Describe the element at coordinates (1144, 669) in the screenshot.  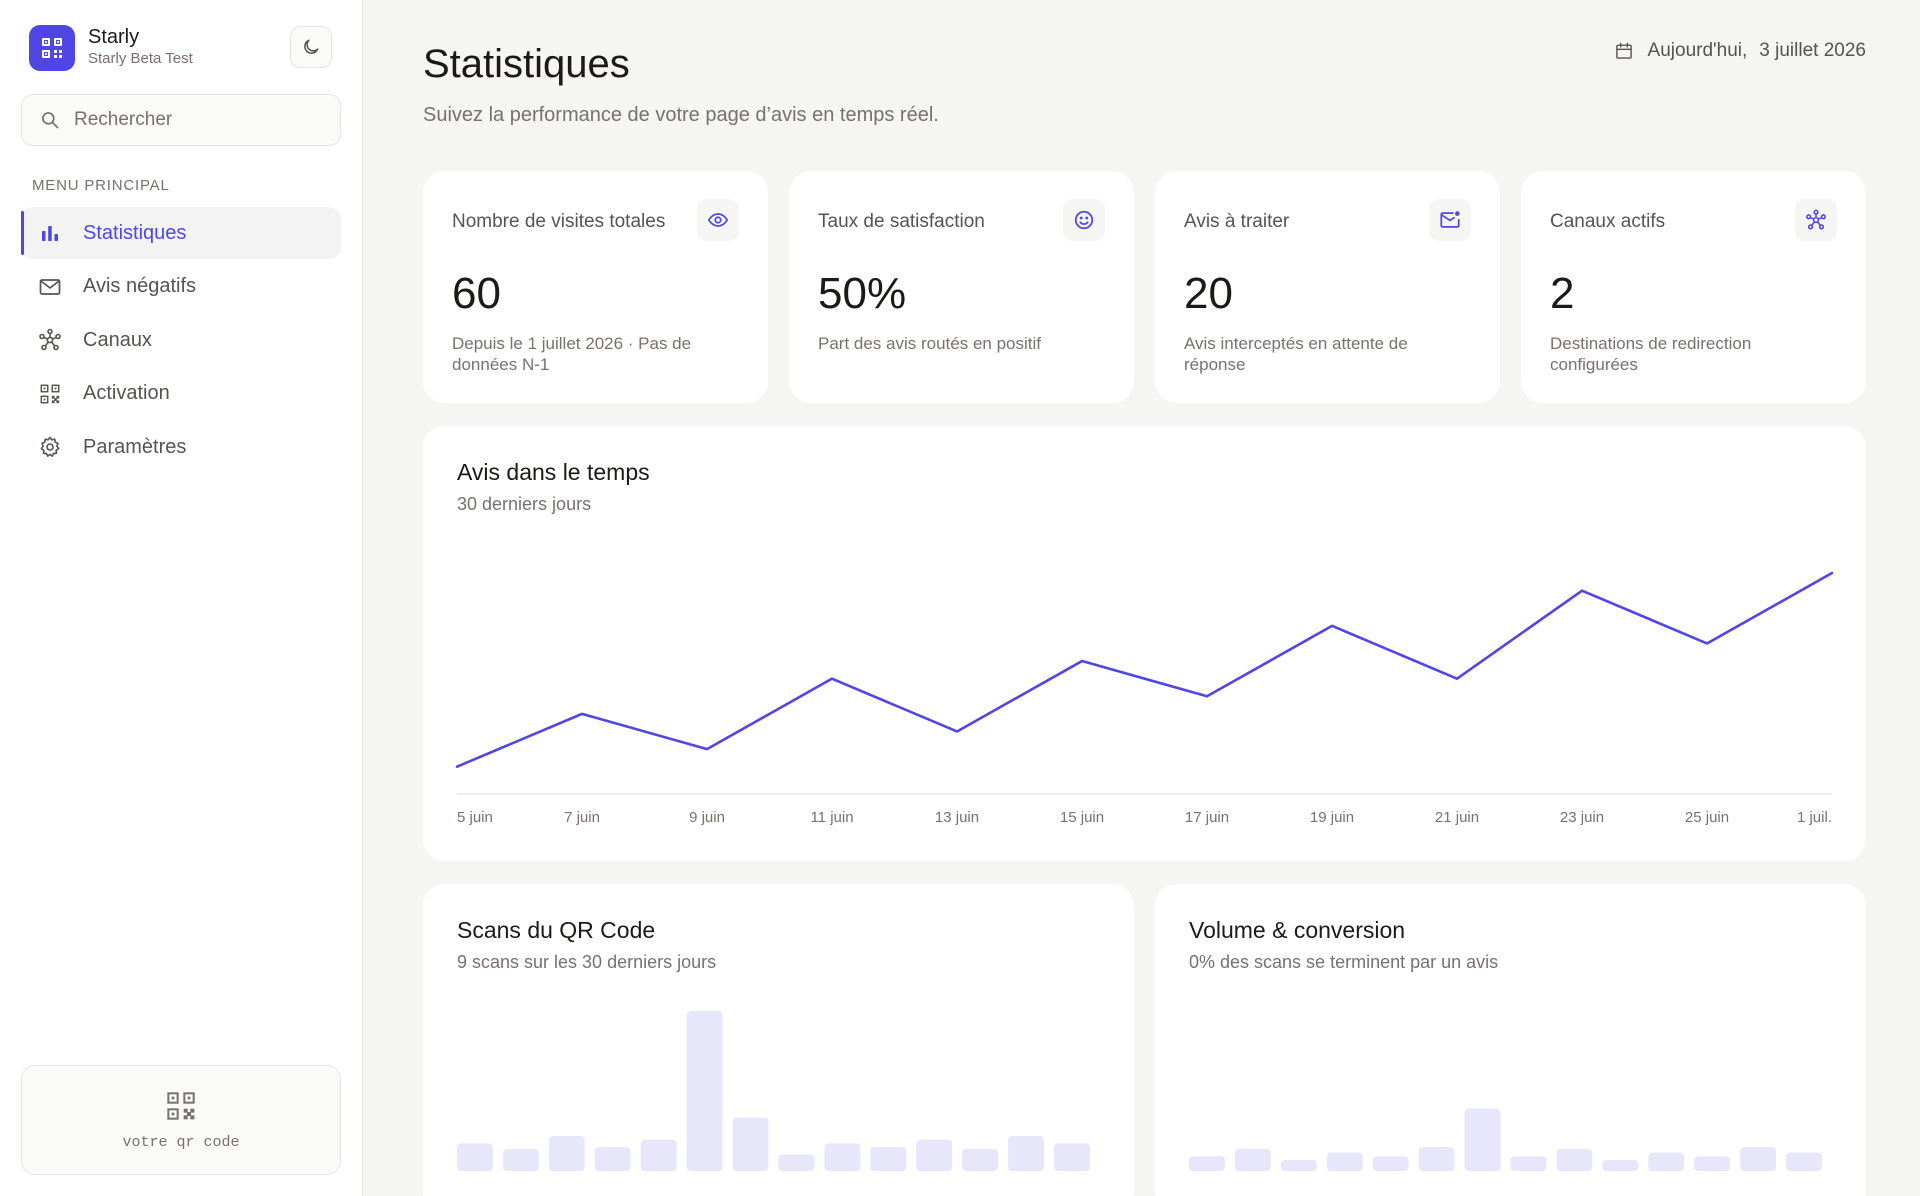
I see `series-line` at that location.